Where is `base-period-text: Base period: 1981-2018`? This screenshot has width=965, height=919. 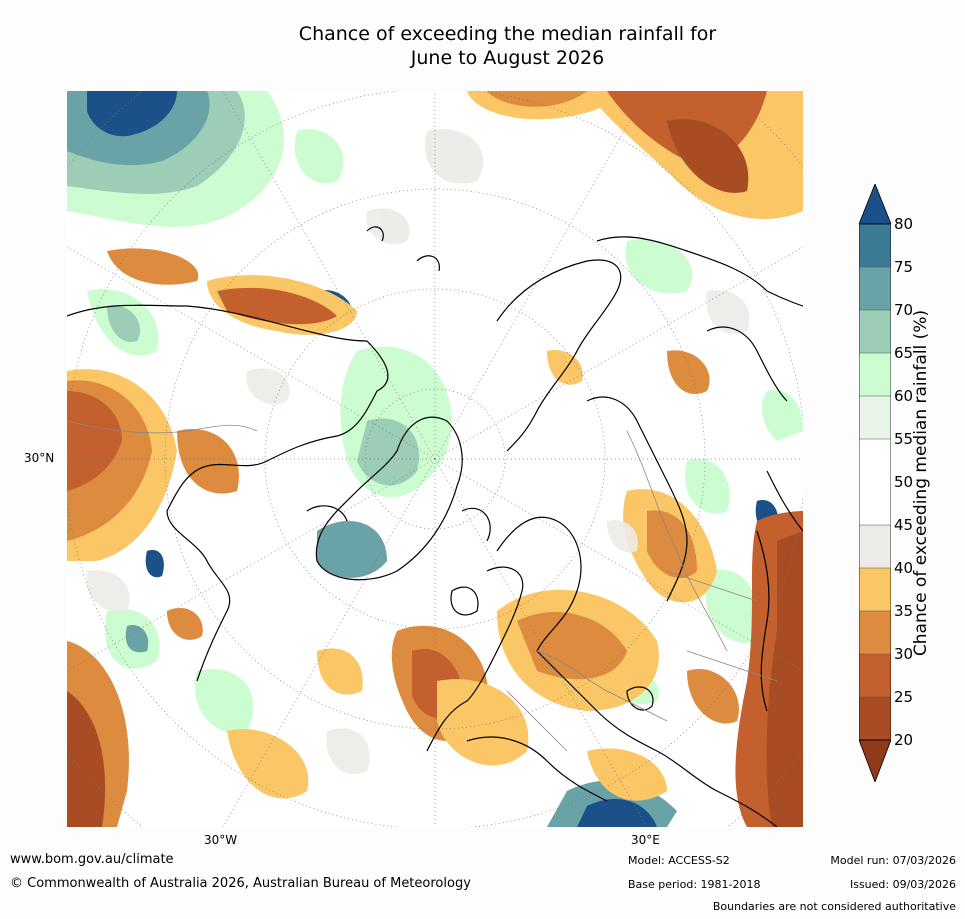
base-period-text: Base period: 1981-2018 is located at coordinates (694, 884).